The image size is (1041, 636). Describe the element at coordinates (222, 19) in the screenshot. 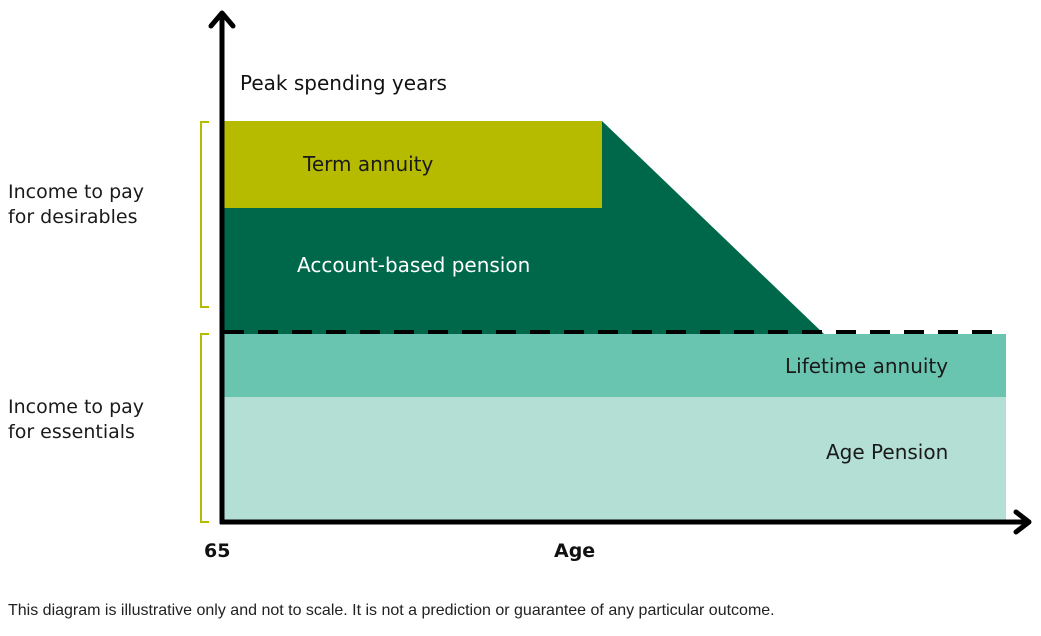

I see `y-axis-arrow-icon` at that location.